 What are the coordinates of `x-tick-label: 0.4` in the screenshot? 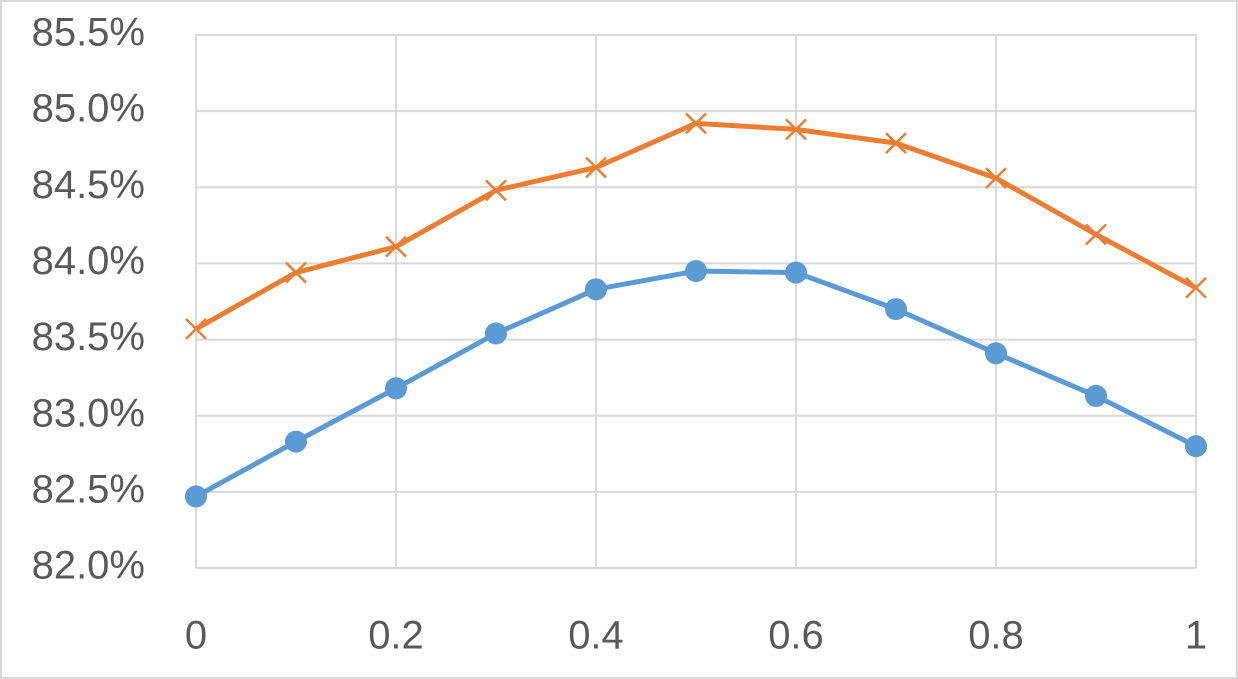 It's located at (596, 636).